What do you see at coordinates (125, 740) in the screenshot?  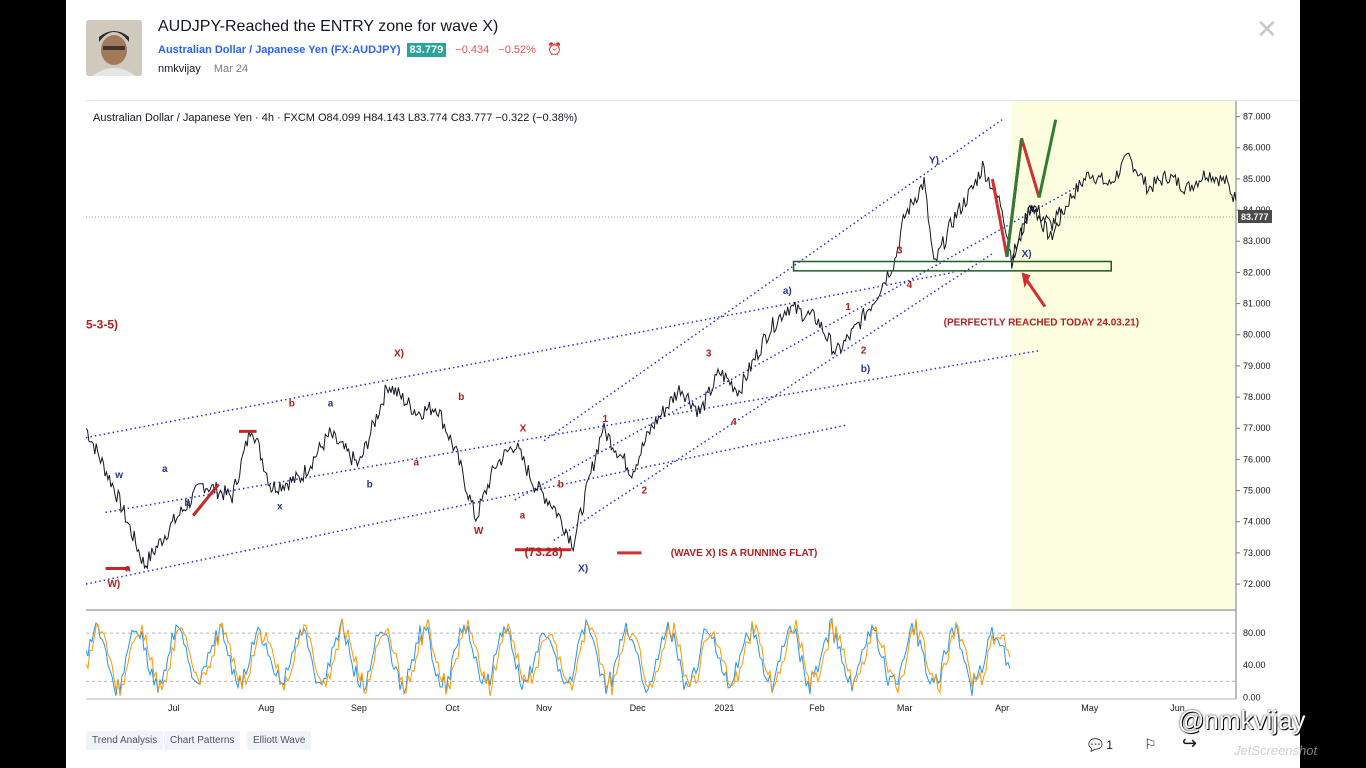 I see `tag-trend-analysis: Trend Analysis` at bounding box center [125, 740].